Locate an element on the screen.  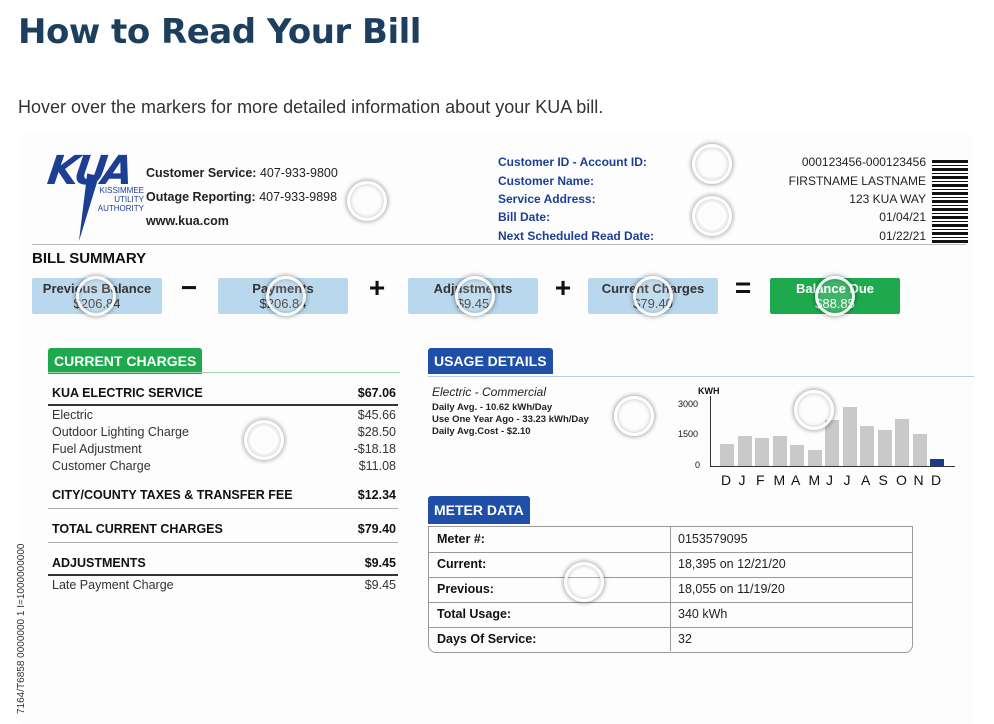
chart-unit-label: KWH is located at coordinates (709, 391).